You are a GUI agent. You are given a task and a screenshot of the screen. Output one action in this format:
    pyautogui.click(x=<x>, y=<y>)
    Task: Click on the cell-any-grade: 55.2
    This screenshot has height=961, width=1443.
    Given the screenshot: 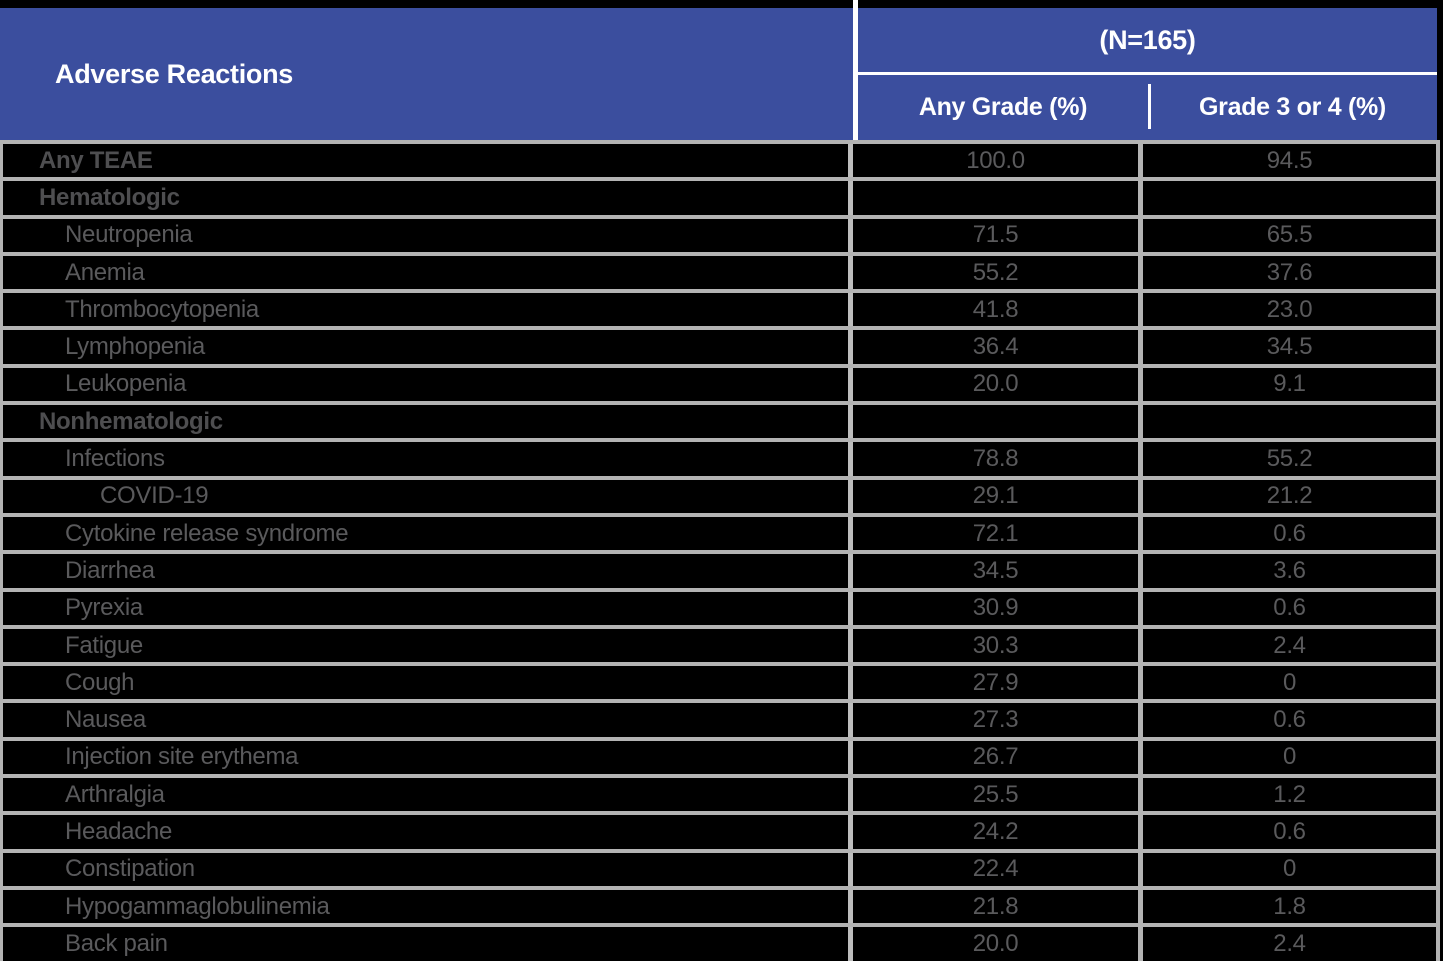 What is the action you would take?
    pyautogui.click(x=998, y=272)
    